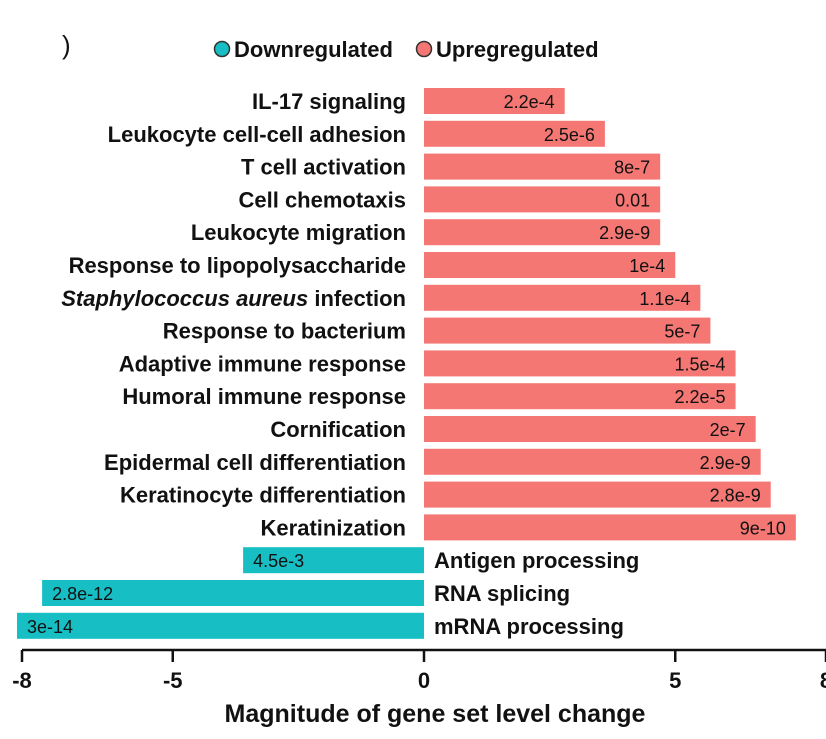 This screenshot has width=826, height=739. I want to click on category-label: Humoral immune response, so click(264, 396).